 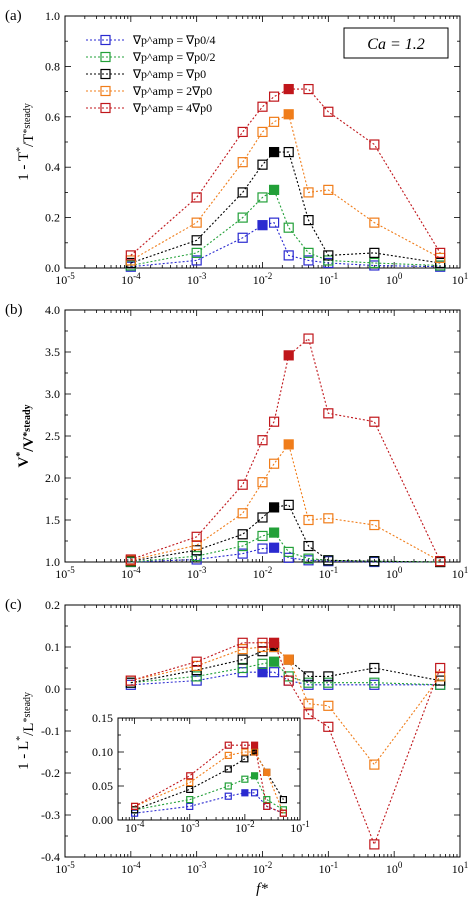 I want to click on ca-box, so click(x=396, y=43).